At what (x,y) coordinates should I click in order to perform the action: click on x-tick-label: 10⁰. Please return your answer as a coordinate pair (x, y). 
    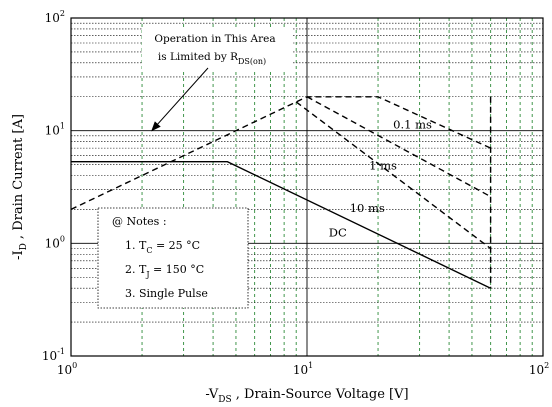
    Looking at the image, I should click on (67, 369).